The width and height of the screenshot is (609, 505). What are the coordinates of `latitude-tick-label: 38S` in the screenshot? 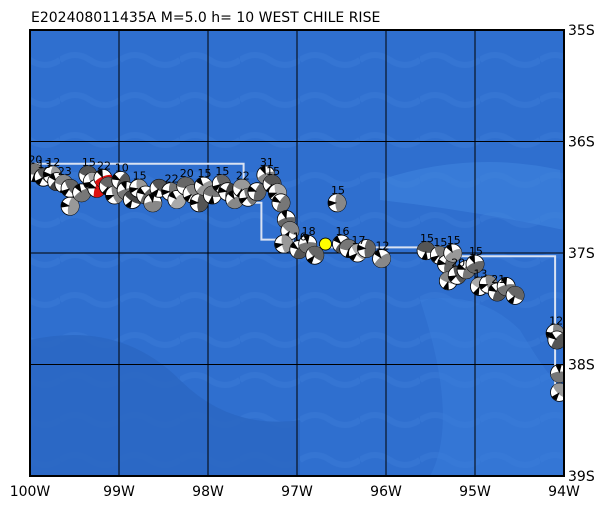 It's located at (581, 366).